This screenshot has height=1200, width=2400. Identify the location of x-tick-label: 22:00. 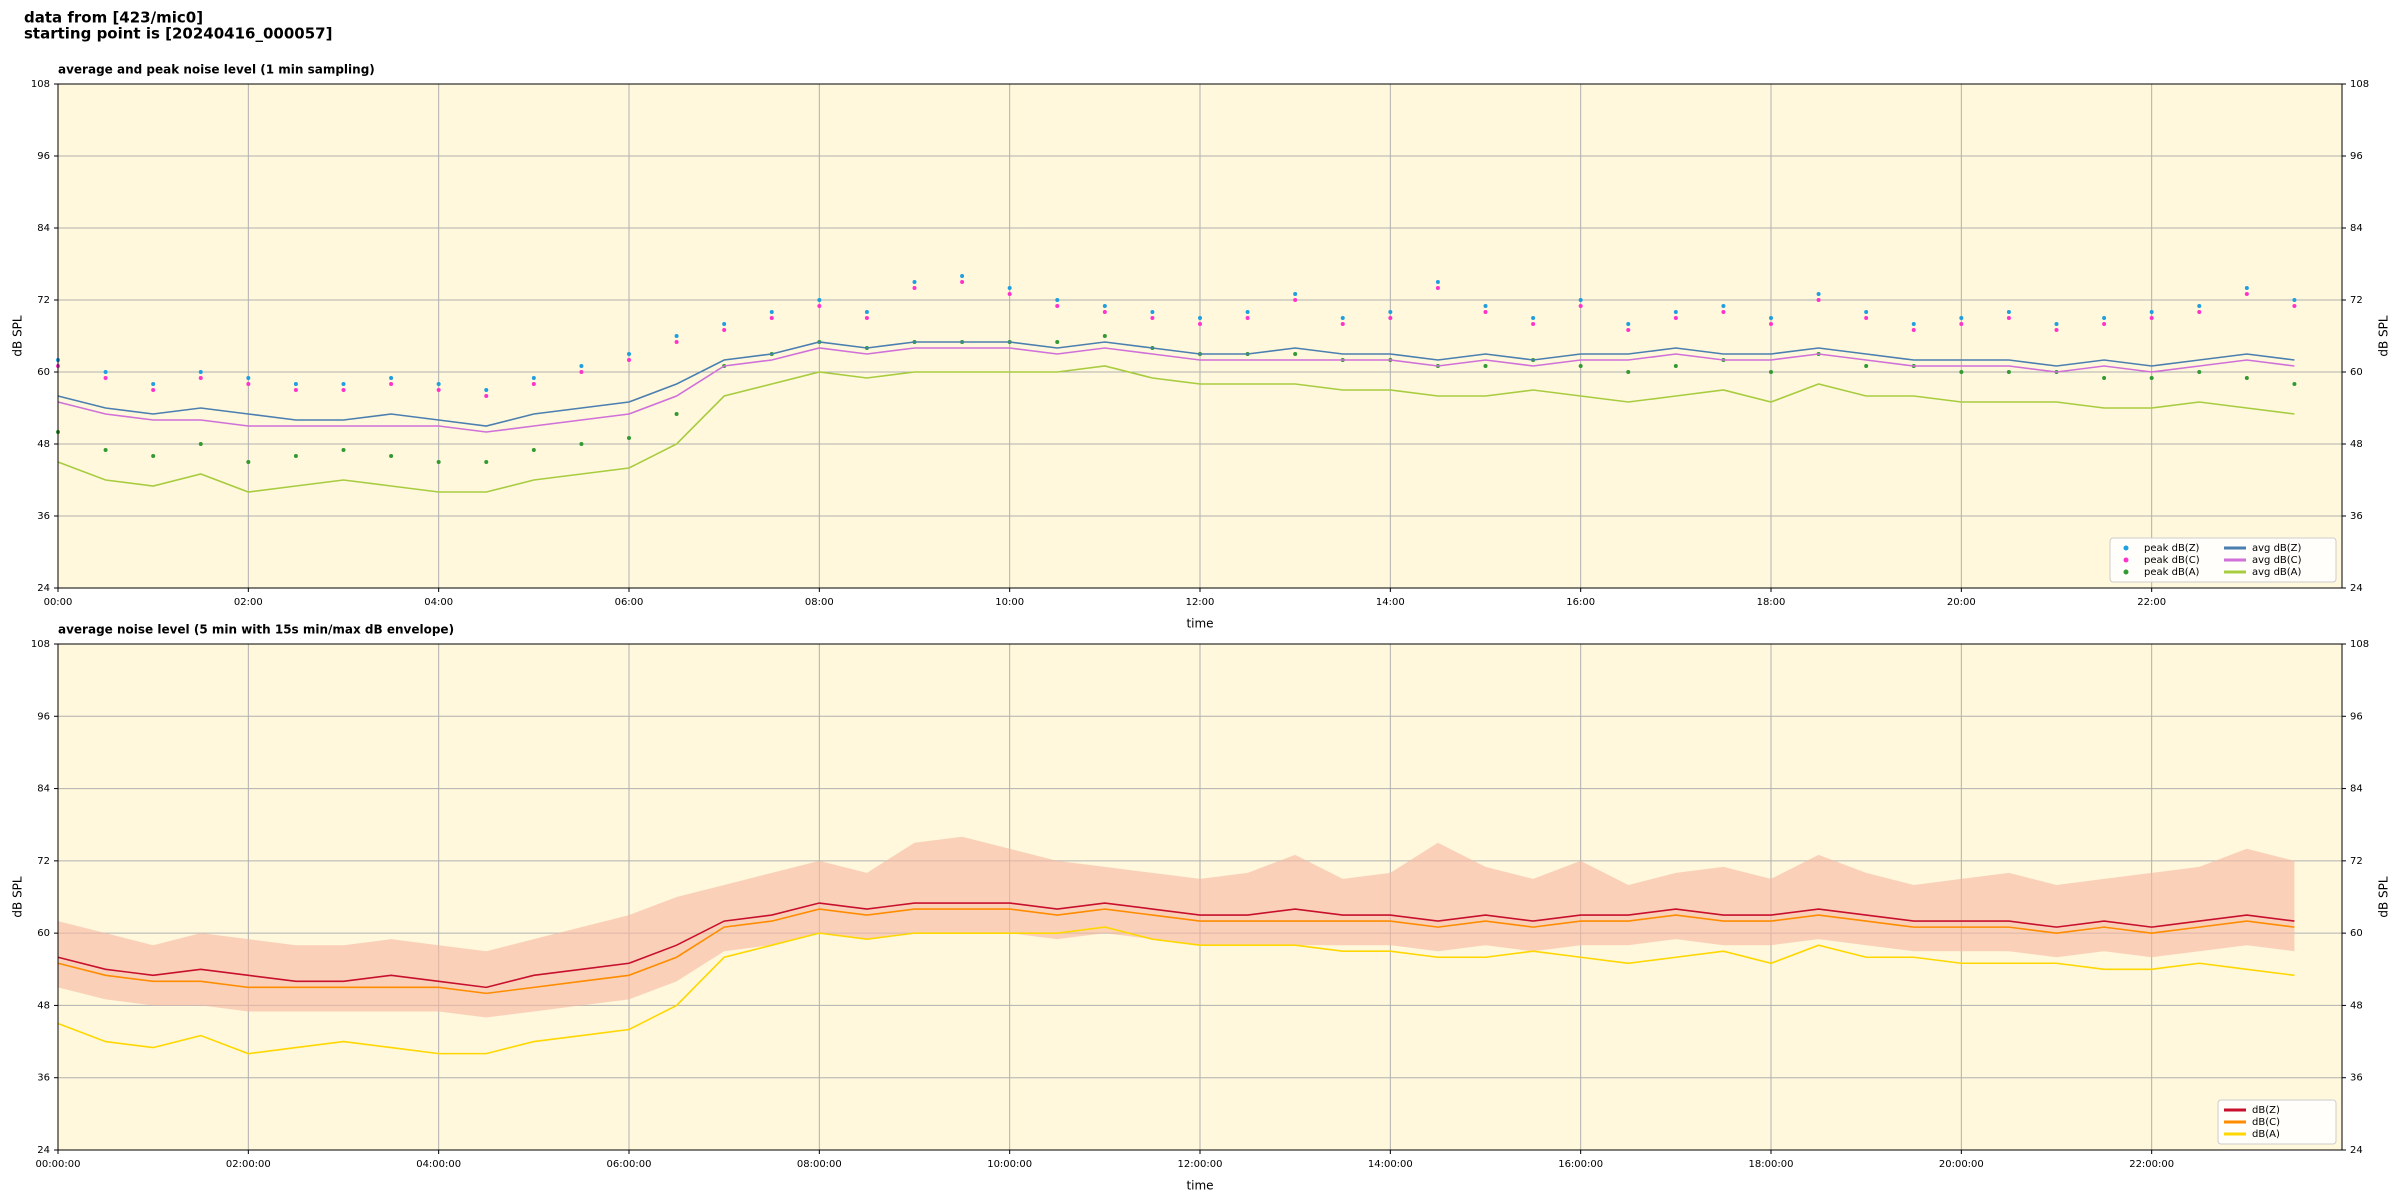
(2151, 602).